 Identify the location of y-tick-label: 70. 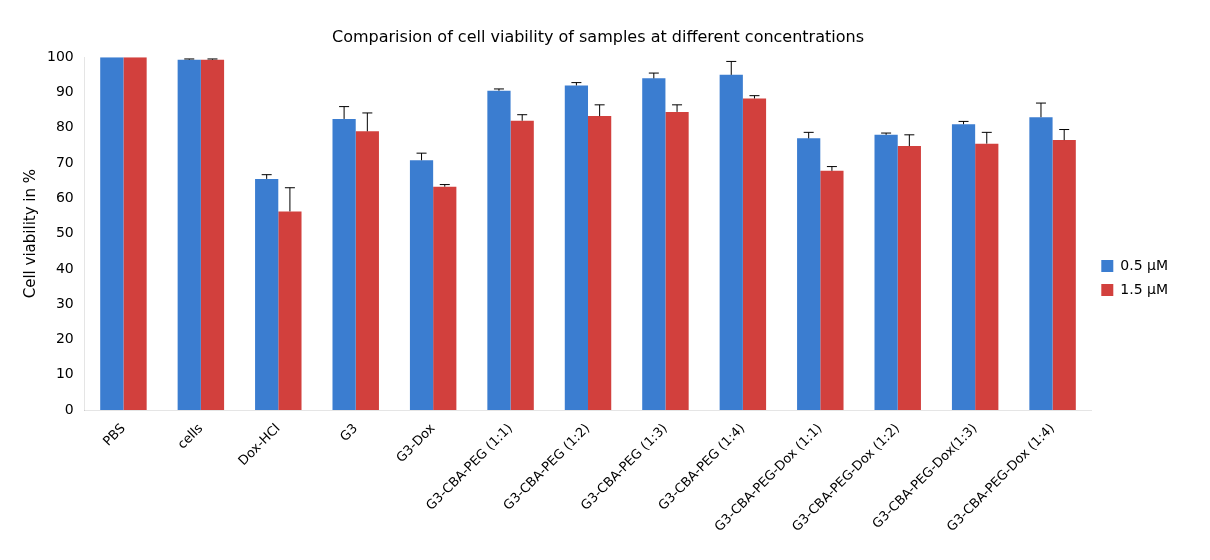
(64, 161).